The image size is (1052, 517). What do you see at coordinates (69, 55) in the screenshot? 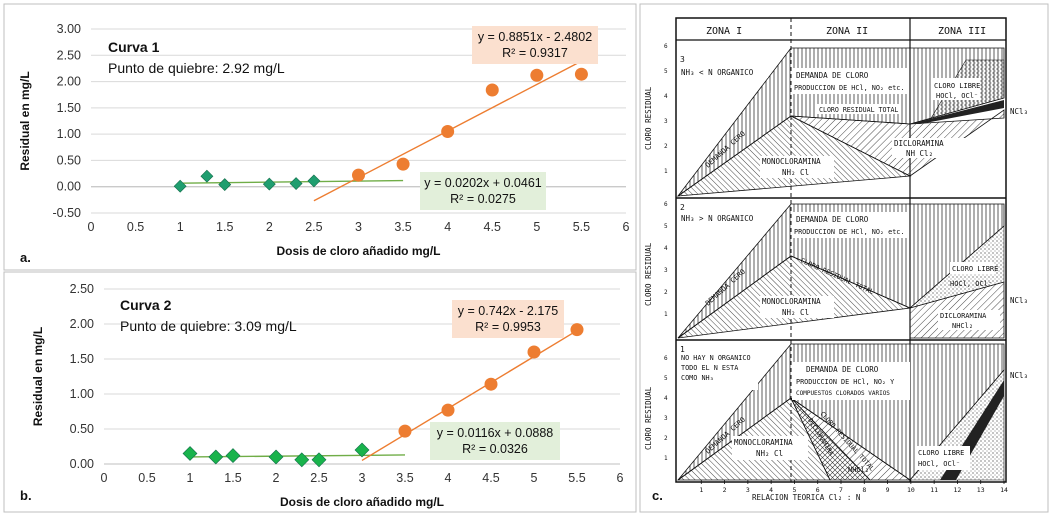
I see `y-tick-label: 2.50` at bounding box center [69, 55].